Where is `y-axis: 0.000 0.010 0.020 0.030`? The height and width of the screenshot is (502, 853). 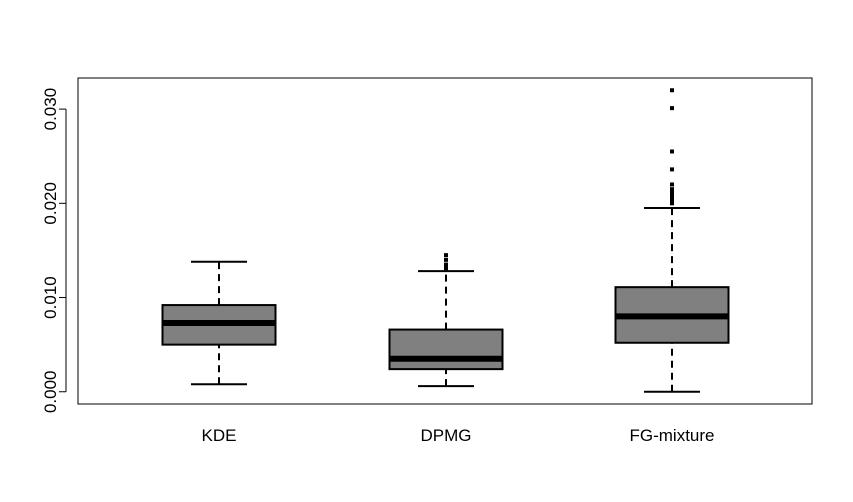
y-axis: 0.000 0.010 0.020 0.030 is located at coordinates (54, 250).